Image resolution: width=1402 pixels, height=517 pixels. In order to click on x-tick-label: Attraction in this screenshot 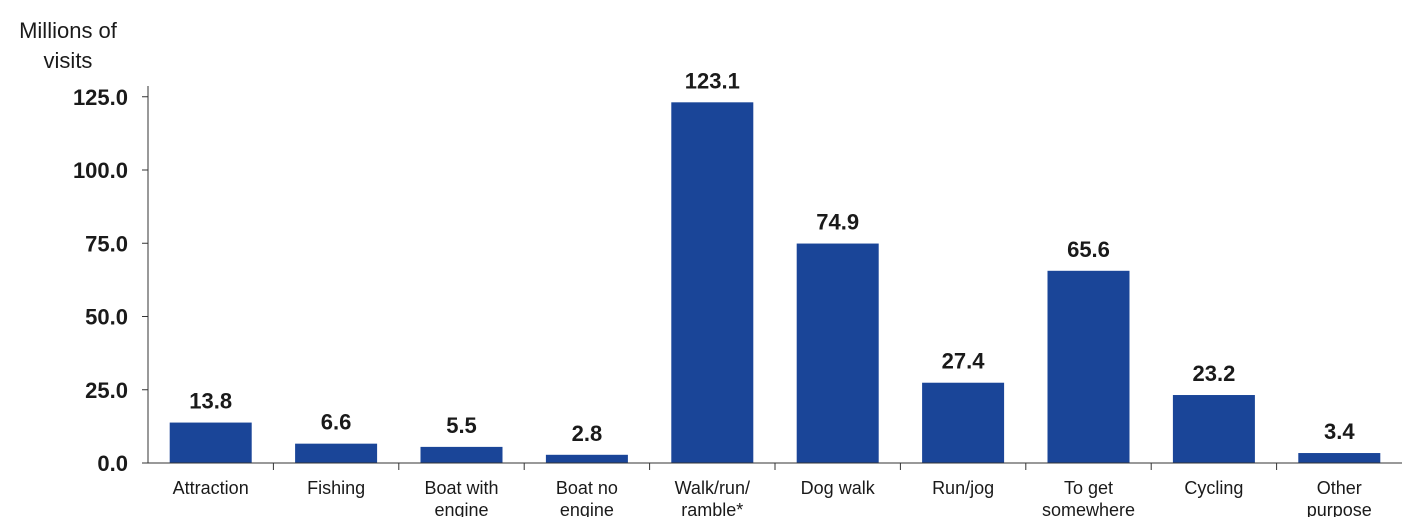, I will do `click(211, 488)`.